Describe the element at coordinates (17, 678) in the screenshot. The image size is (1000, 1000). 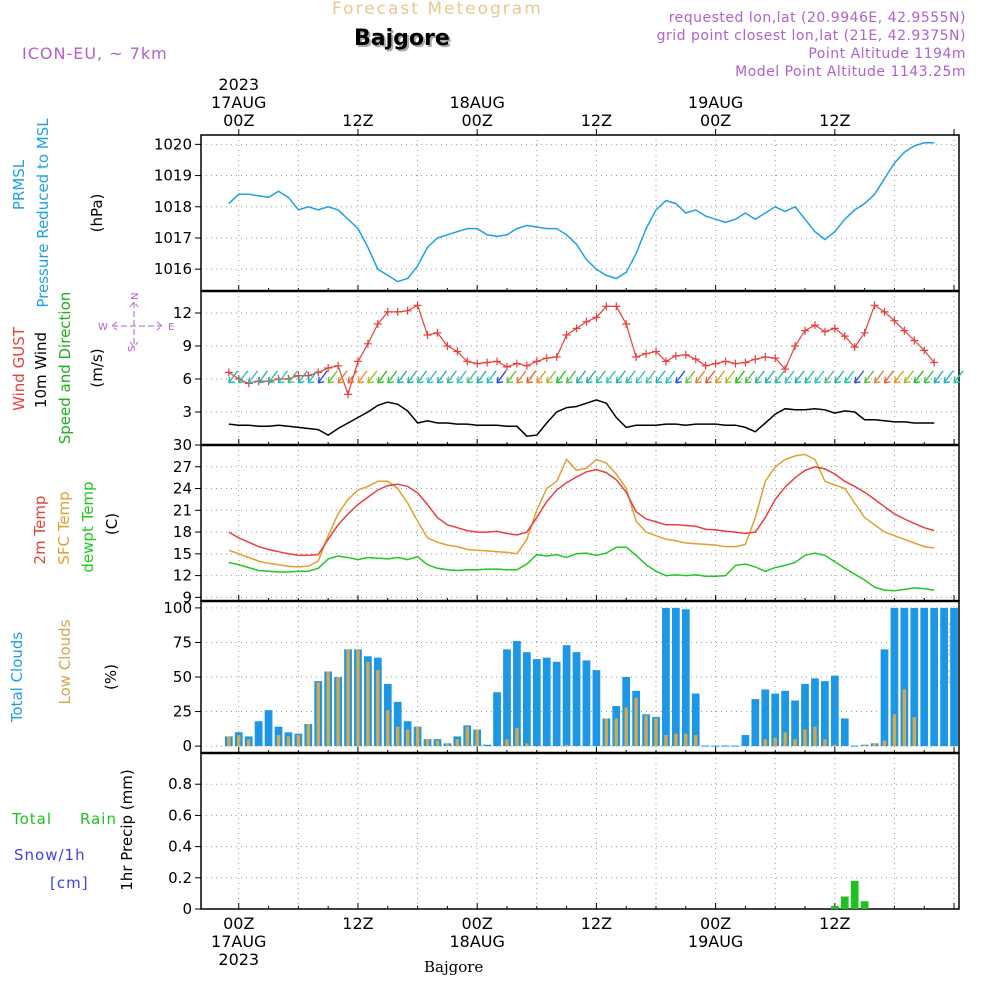
I see `clouds-label-total: Total Clouds` at that location.